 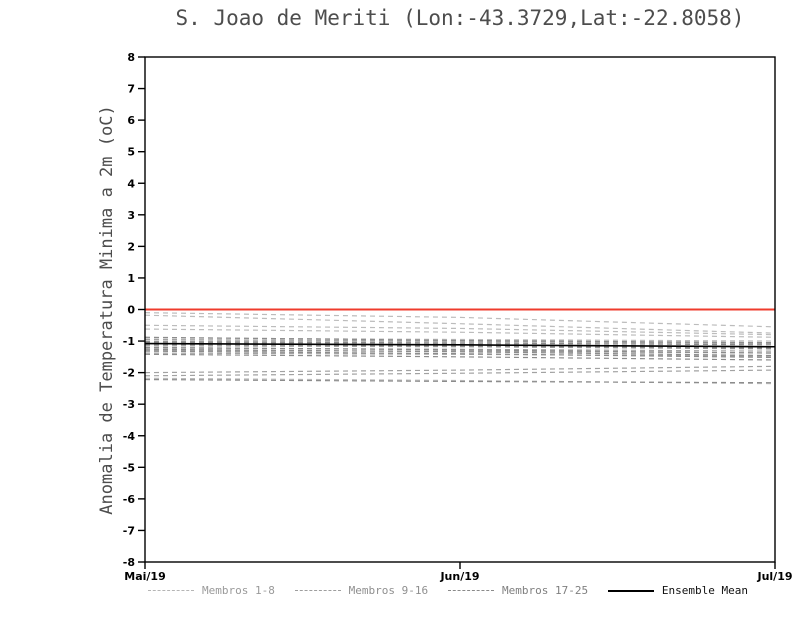 I want to click on y-tick-label: 7, so click(x=131, y=89).